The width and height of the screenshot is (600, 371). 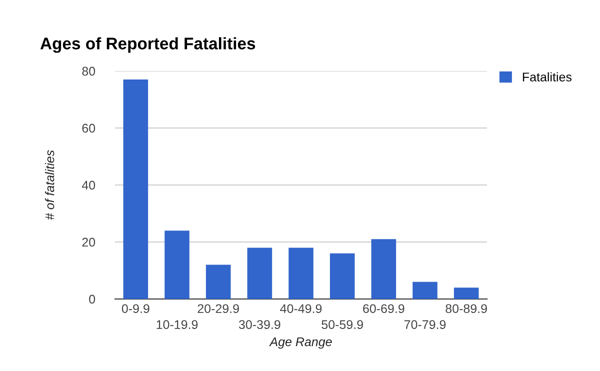 I want to click on x-tick-label: 10-19.9, so click(x=177, y=325).